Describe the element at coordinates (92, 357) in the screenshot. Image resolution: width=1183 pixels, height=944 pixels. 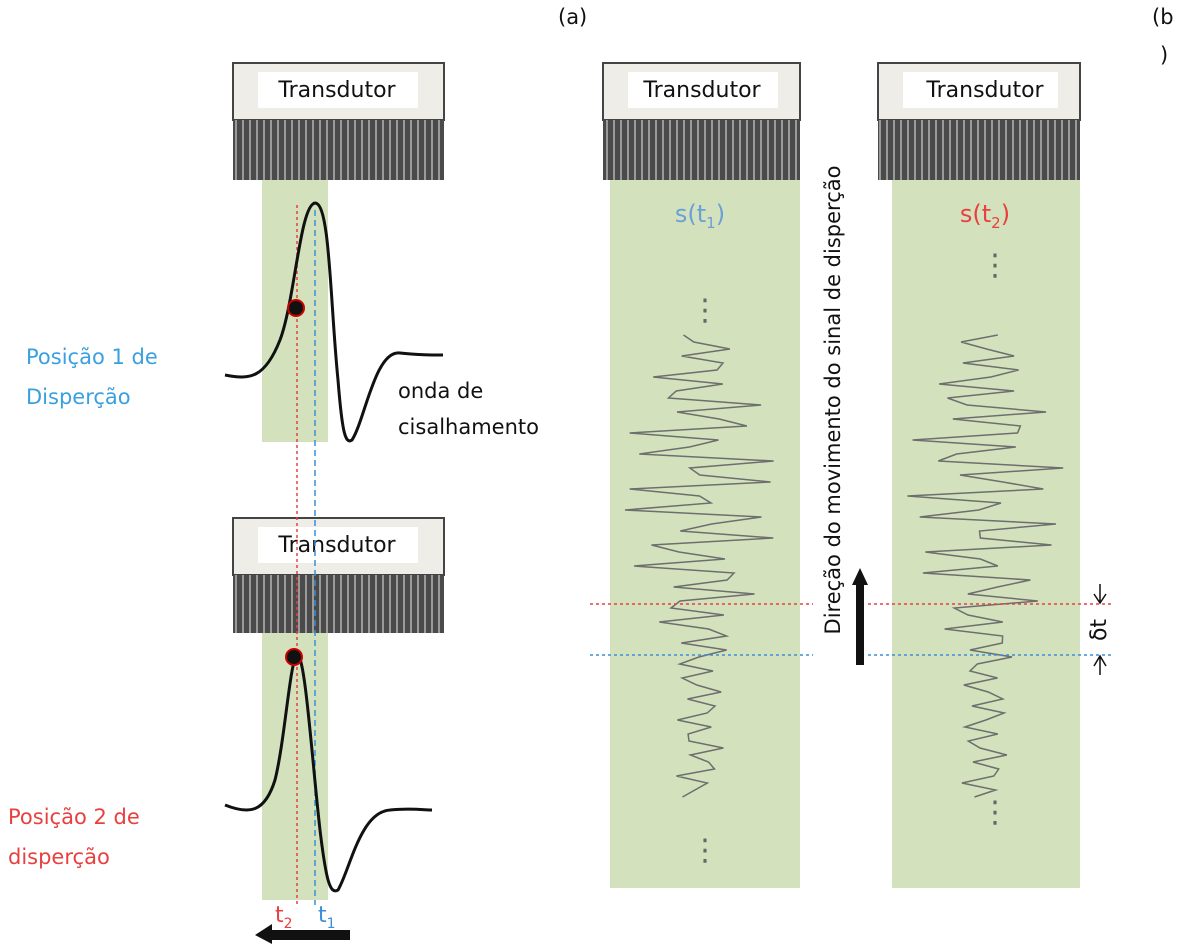
I see `position-label: Posição 1 de` at that location.